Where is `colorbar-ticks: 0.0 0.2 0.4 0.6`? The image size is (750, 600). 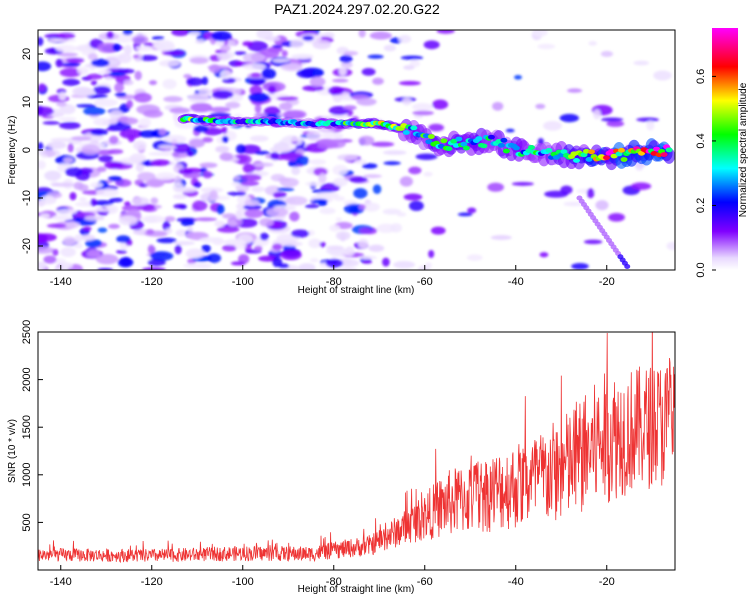 colorbar-ticks: 0.0 0.2 0.4 0.6 is located at coordinates (705, 173).